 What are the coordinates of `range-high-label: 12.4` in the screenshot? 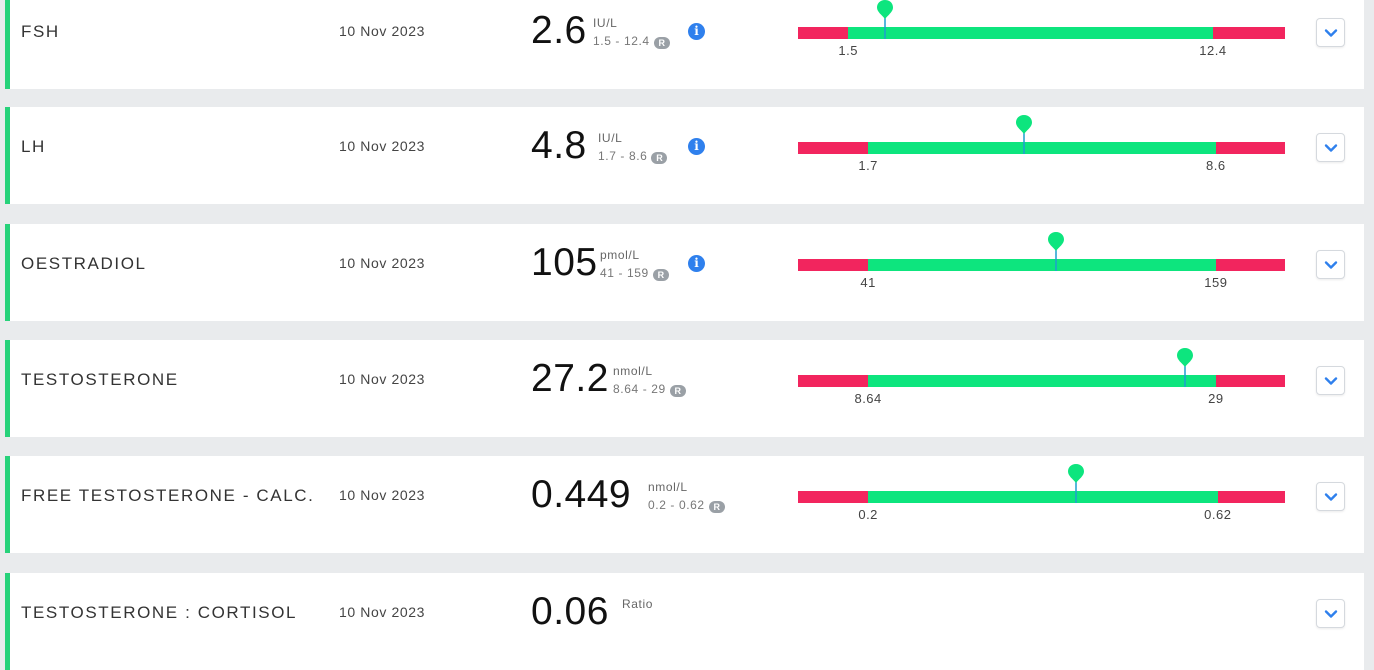 It's located at (1213, 50).